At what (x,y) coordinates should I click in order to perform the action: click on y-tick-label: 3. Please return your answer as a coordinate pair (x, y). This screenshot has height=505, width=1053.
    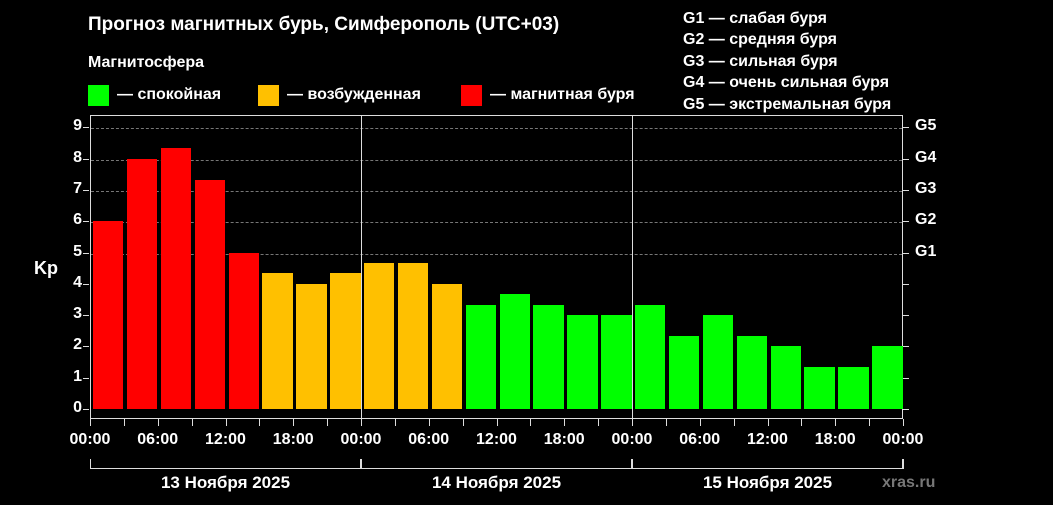
    Looking at the image, I should click on (77, 314).